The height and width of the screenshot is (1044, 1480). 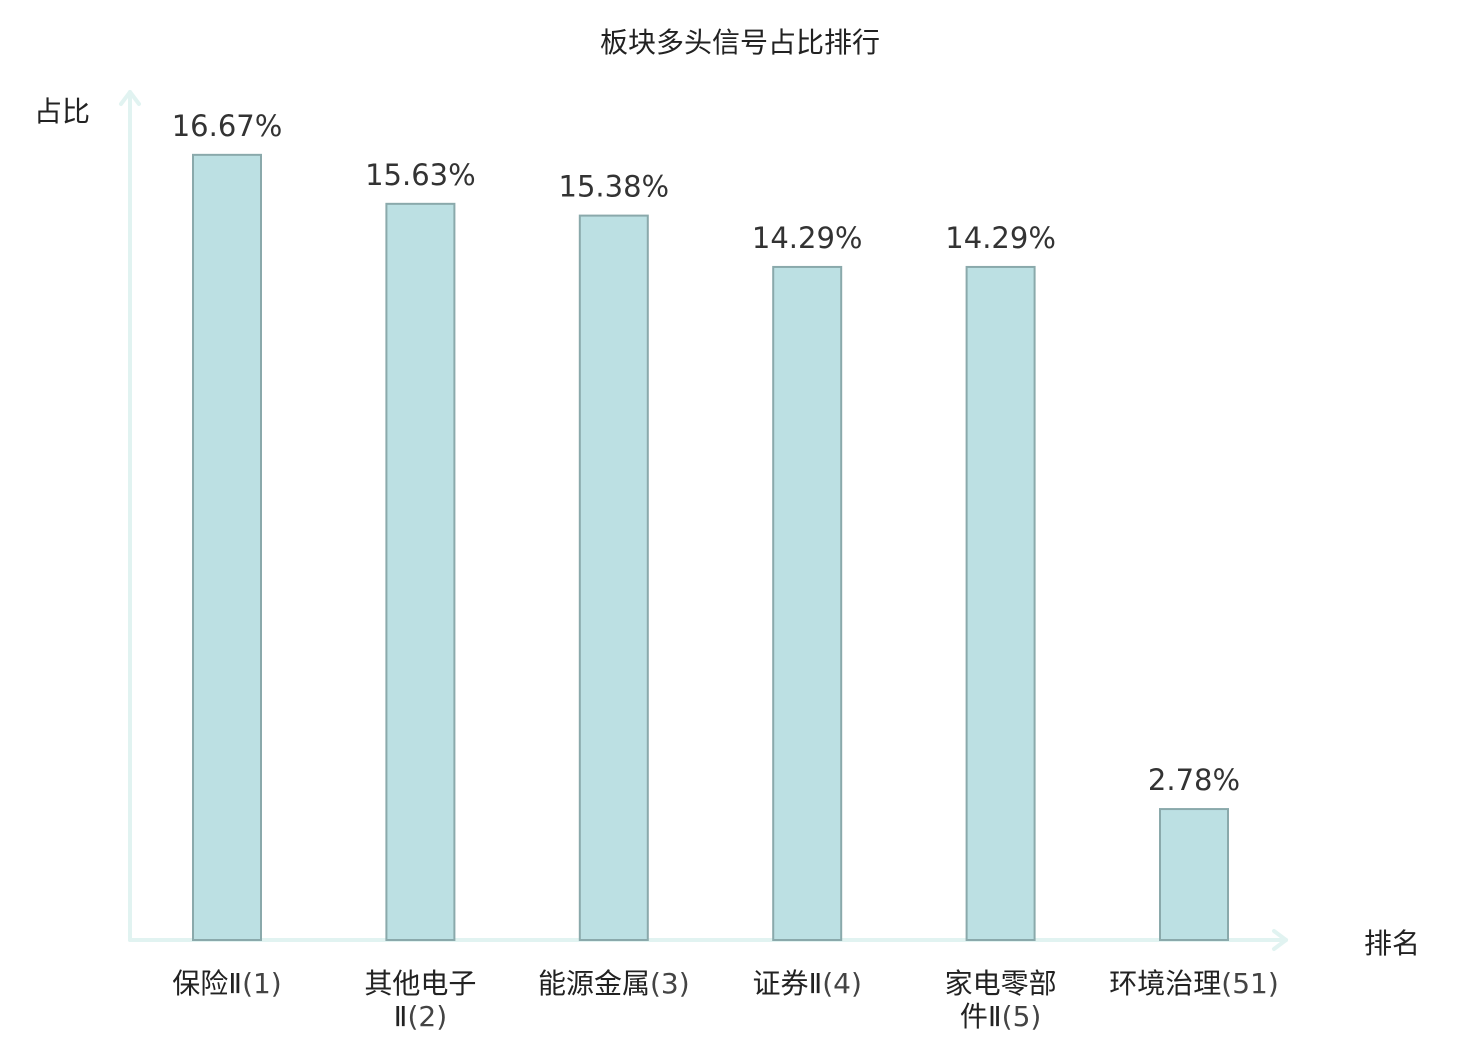 I want to click on data-label: 15.63%, so click(x=420, y=175).